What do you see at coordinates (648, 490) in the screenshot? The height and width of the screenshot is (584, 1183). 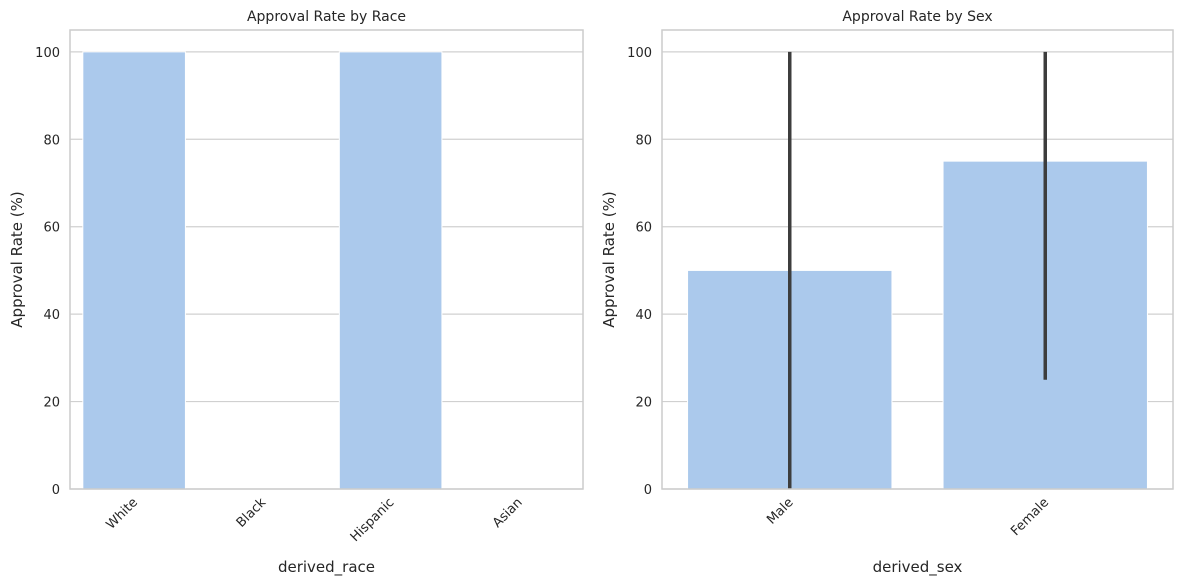 I see `sex-y-tick-label: 0` at bounding box center [648, 490].